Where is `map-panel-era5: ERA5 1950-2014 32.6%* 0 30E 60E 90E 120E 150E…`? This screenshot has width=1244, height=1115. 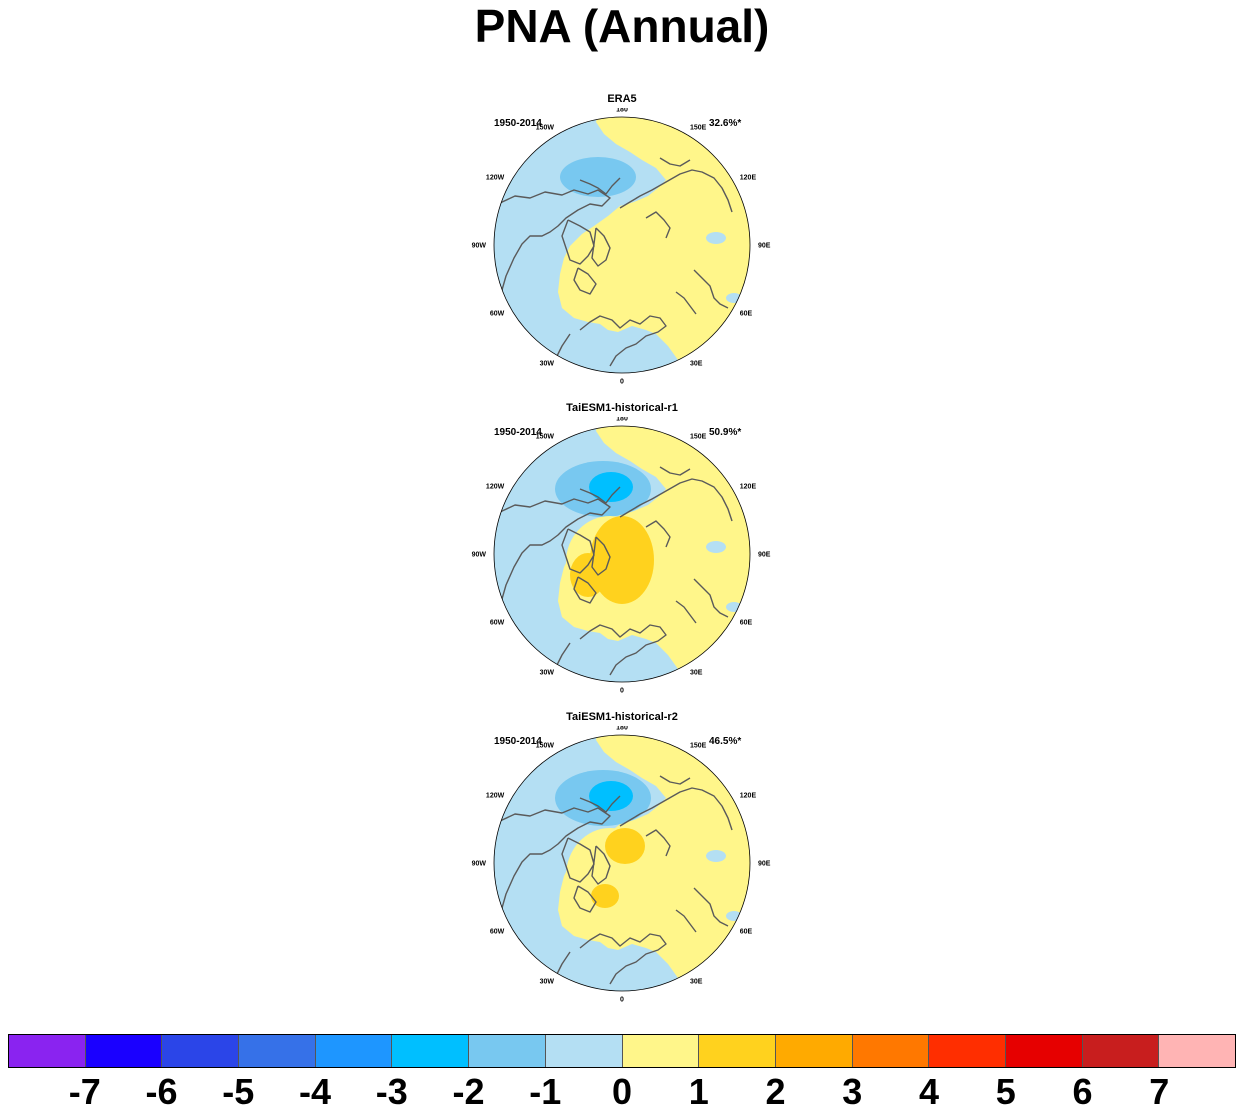
map-panel-era5: ERA5 1950-2014 32.6%* 0 30E 60E 90E 120E 150E… is located at coordinates (622, 243).